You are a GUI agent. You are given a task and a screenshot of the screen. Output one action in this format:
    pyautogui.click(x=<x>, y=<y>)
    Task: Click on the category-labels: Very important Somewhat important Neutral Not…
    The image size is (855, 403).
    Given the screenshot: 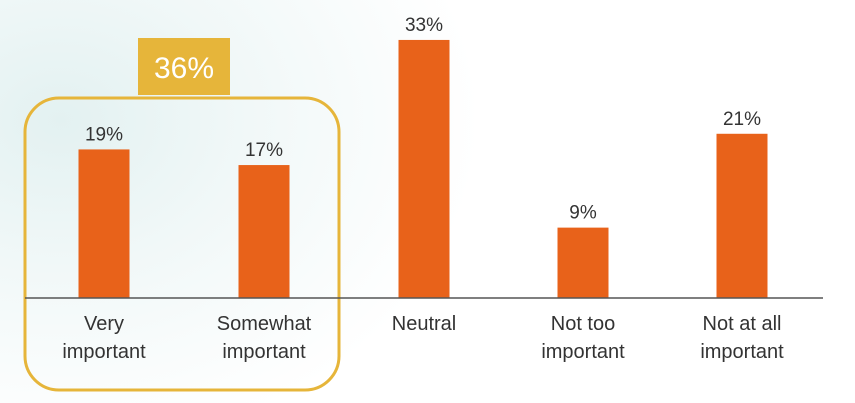 What is the action you would take?
    pyautogui.click(x=423, y=338)
    